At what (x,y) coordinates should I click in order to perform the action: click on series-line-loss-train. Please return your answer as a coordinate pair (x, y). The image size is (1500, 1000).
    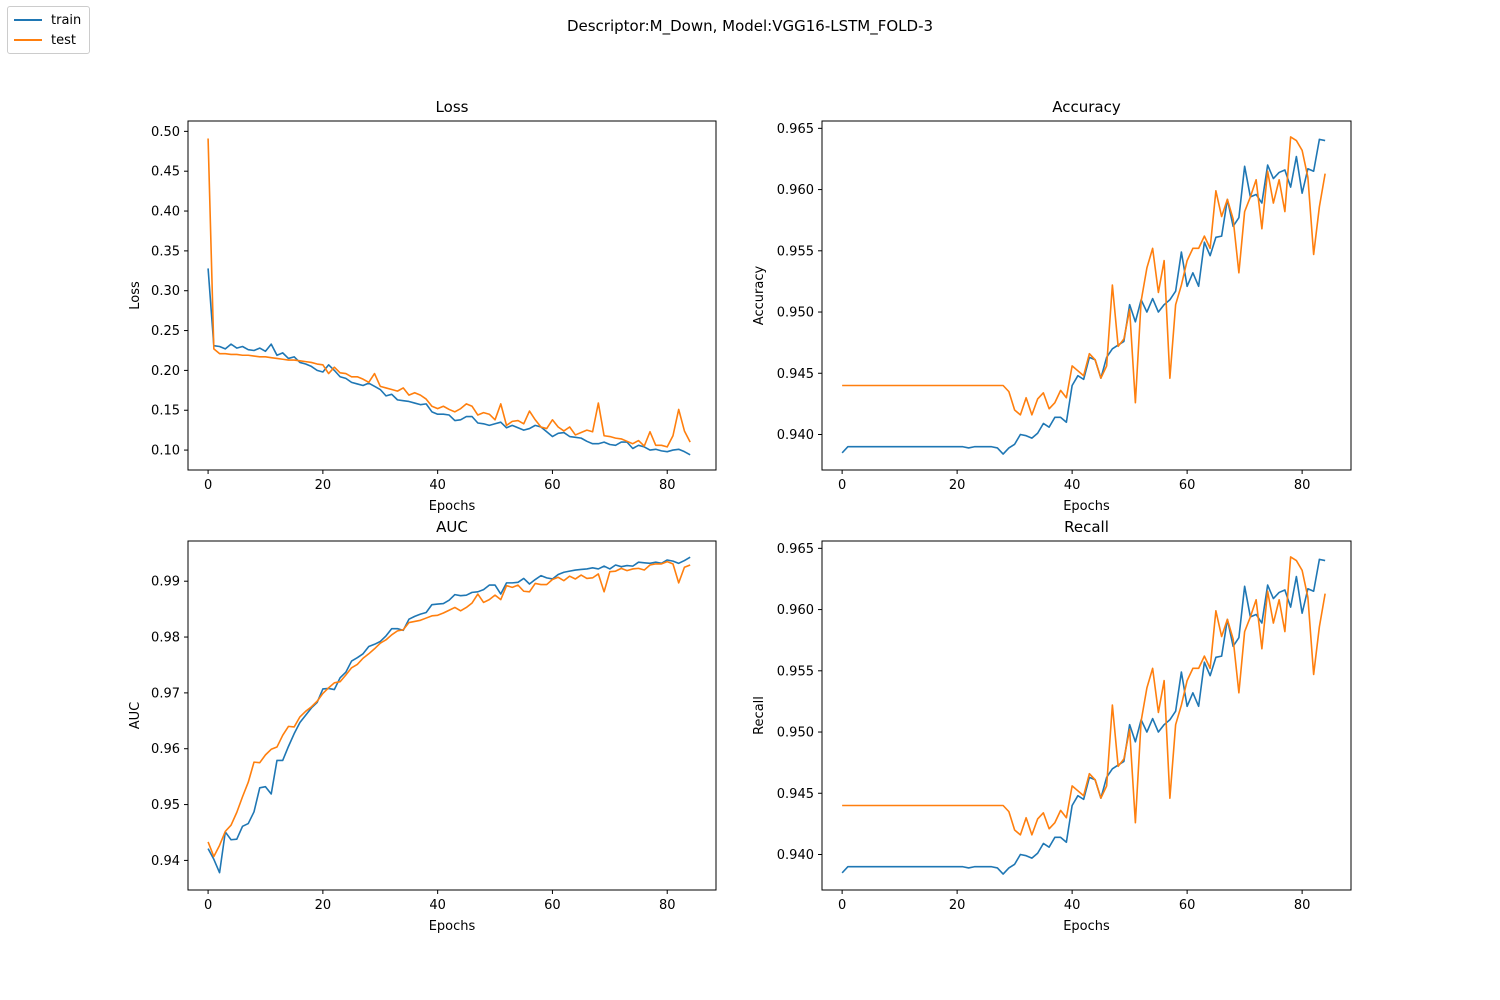
    Looking at the image, I should click on (449, 362).